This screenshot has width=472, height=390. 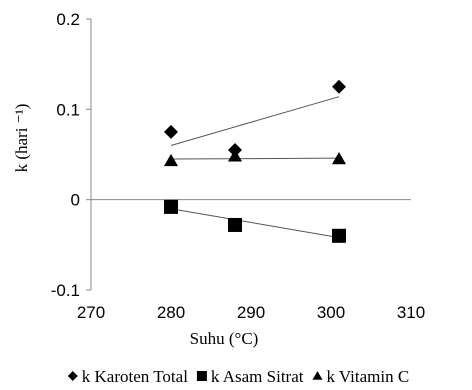 What do you see at coordinates (411, 312) in the screenshot?
I see `x-tick-label: 310` at bounding box center [411, 312].